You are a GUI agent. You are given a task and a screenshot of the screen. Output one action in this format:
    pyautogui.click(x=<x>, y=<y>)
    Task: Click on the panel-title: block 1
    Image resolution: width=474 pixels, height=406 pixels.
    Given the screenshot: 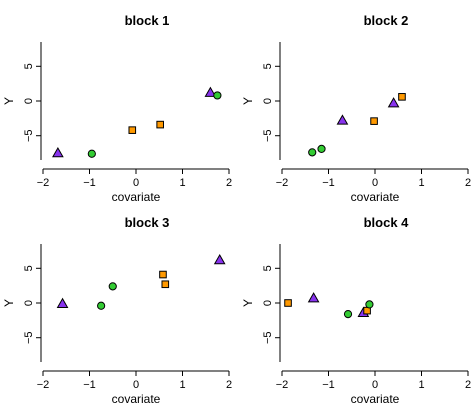 What is the action you would take?
    pyautogui.click(x=147, y=20)
    